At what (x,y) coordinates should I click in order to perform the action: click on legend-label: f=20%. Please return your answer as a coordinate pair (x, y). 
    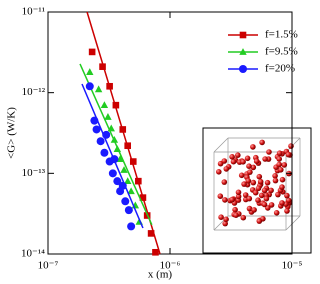
    Looking at the image, I should click on (280, 69).